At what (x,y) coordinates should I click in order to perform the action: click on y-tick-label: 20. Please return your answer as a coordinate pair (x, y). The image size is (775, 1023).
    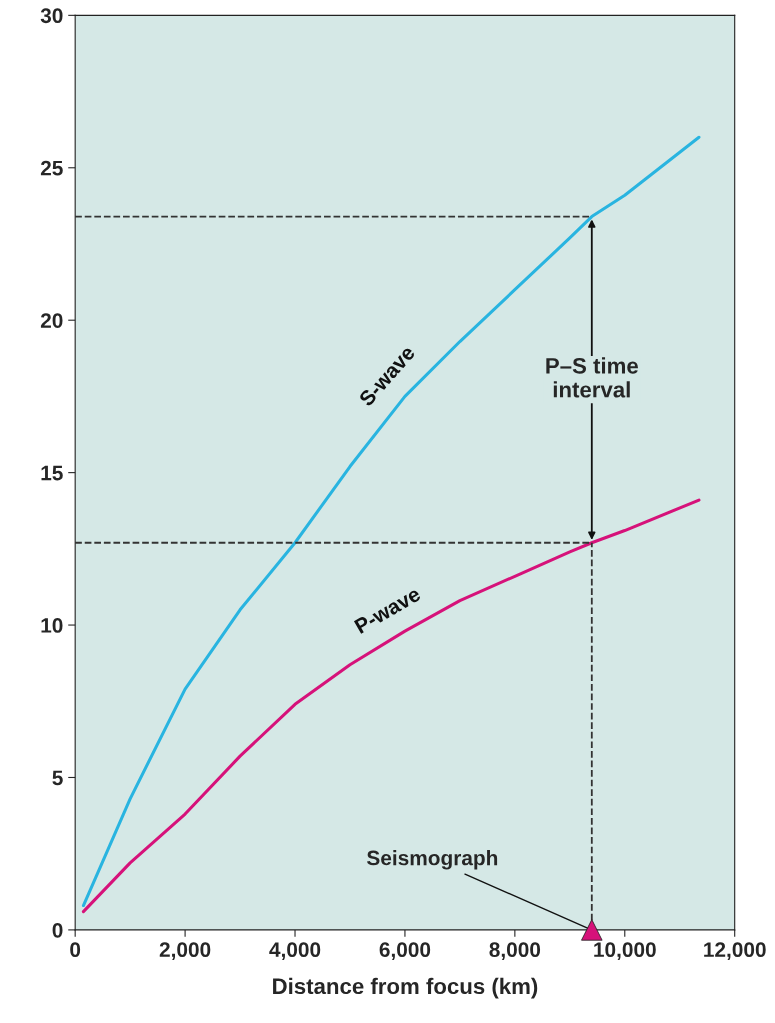
    Looking at the image, I should click on (51, 320).